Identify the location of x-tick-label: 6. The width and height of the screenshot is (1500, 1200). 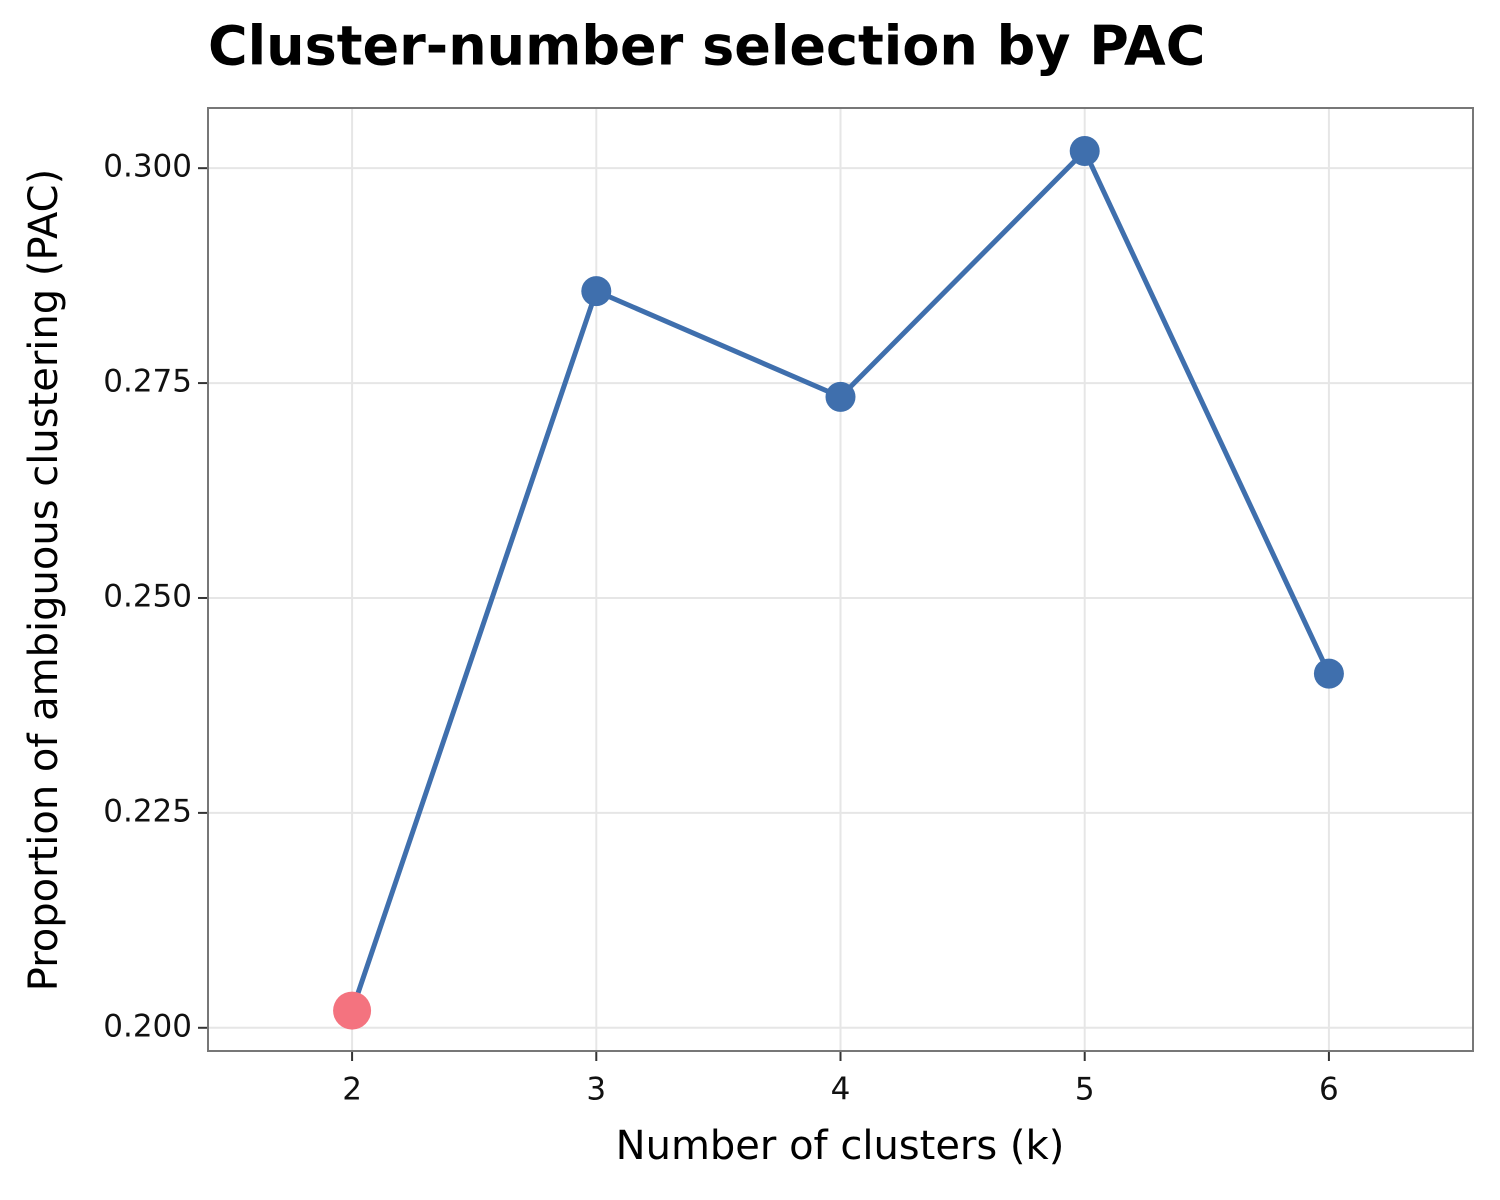
(1329, 1090).